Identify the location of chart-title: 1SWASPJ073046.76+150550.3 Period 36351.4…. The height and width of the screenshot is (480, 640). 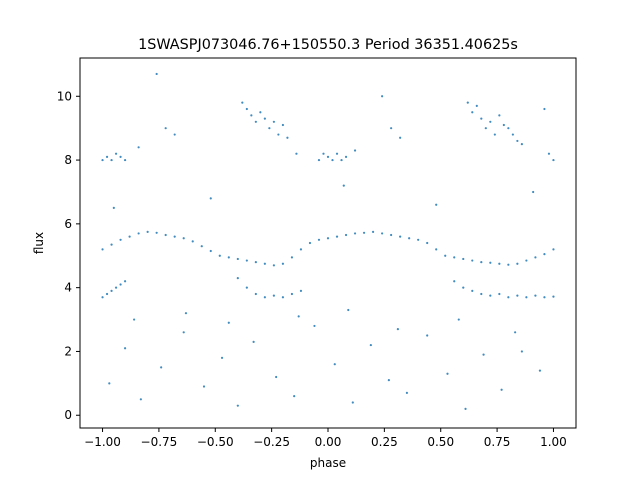
(328, 45).